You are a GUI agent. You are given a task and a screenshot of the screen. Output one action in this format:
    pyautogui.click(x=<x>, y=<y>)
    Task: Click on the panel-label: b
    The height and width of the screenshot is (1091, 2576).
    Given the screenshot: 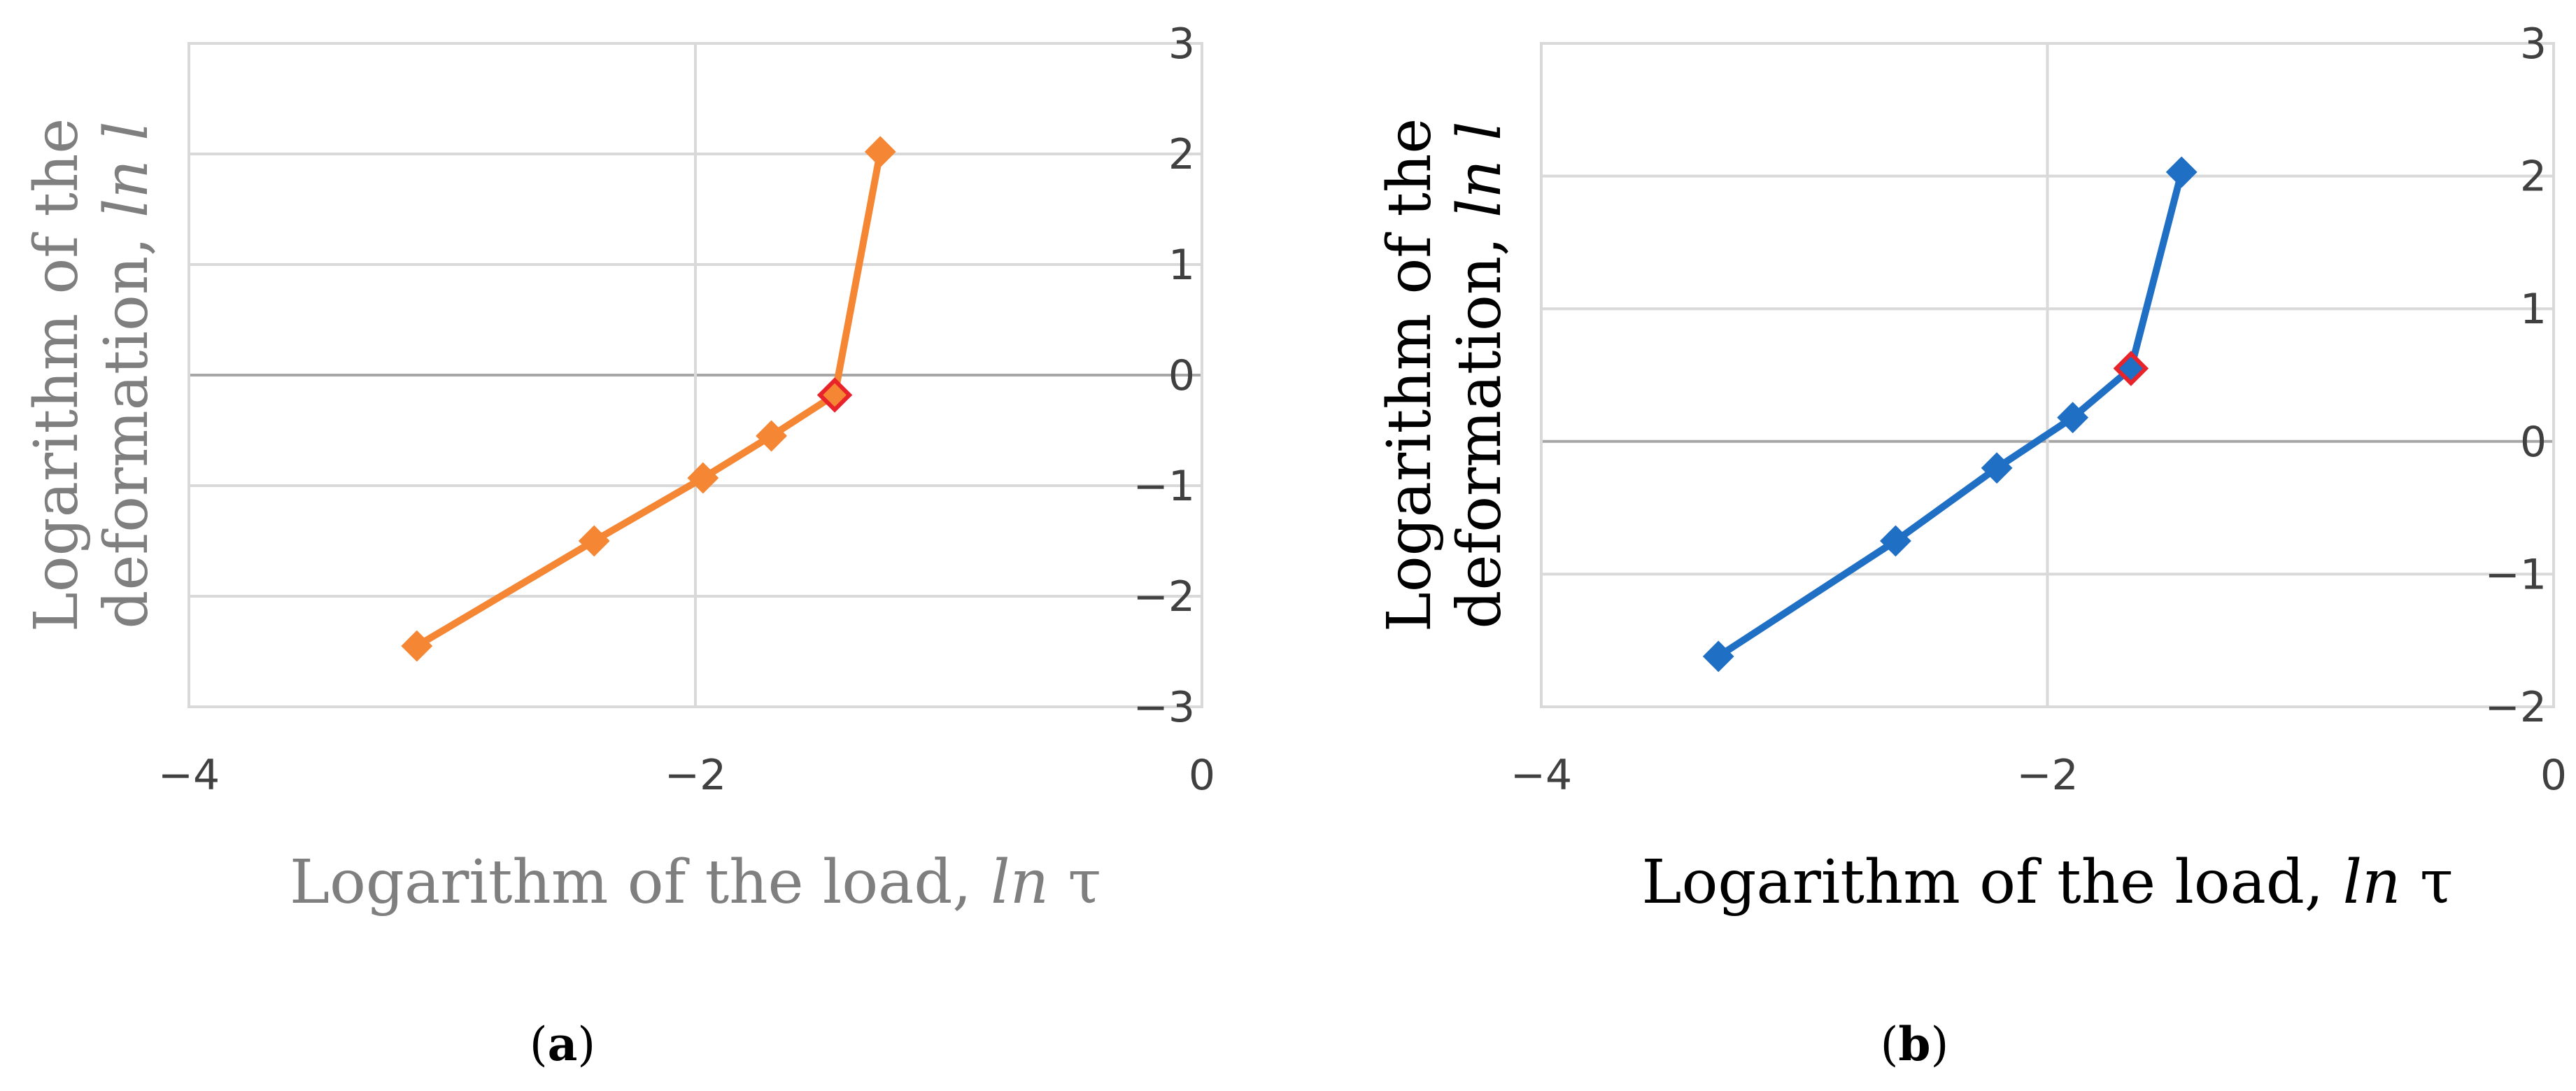 What is the action you would take?
    pyautogui.click(x=1914, y=1044)
    